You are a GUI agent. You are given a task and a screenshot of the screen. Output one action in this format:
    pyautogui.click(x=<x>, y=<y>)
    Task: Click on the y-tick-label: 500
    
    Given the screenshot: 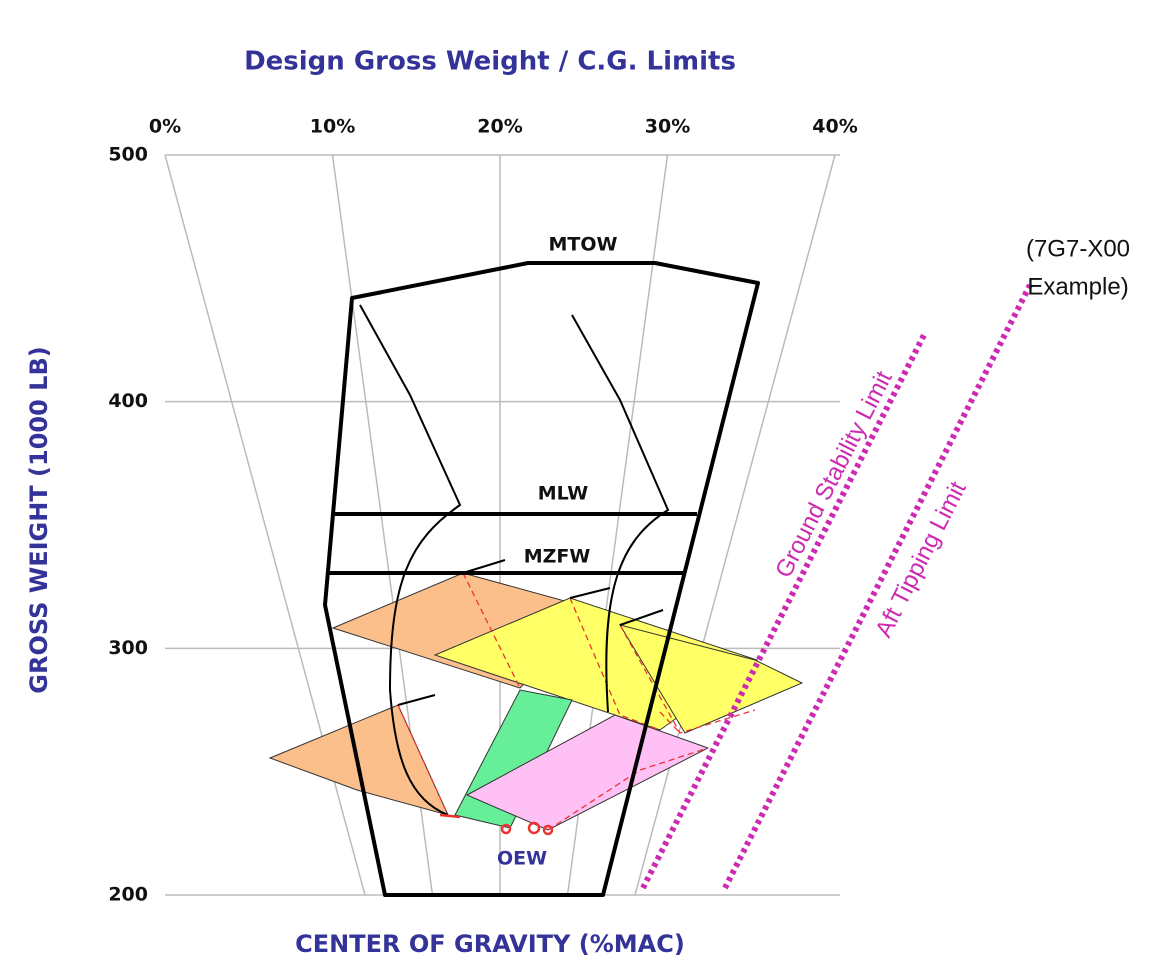 What is the action you would take?
    pyautogui.click(x=128, y=155)
    